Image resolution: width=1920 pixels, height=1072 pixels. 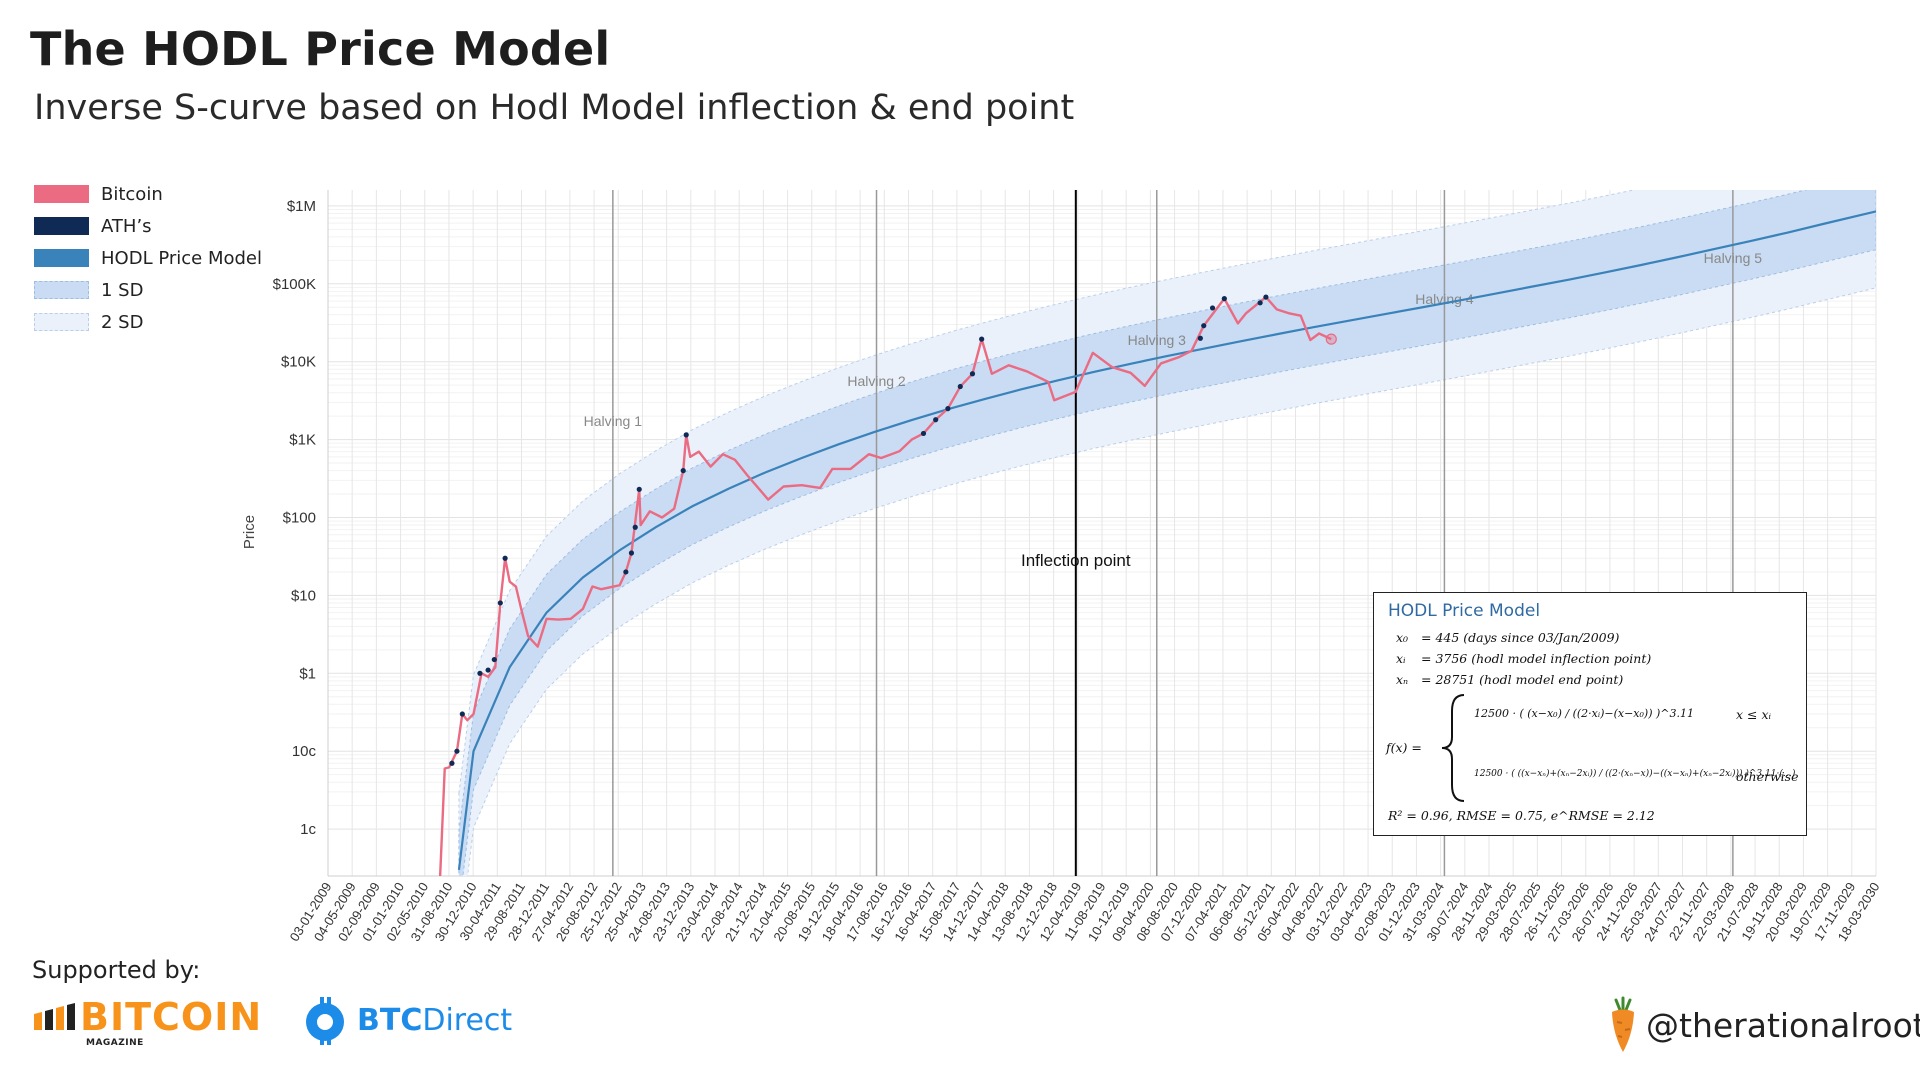 What do you see at coordinates (320, 49) in the screenshot?
I see `page-title: The HODL Price Model` at bounding box center [320, 49].